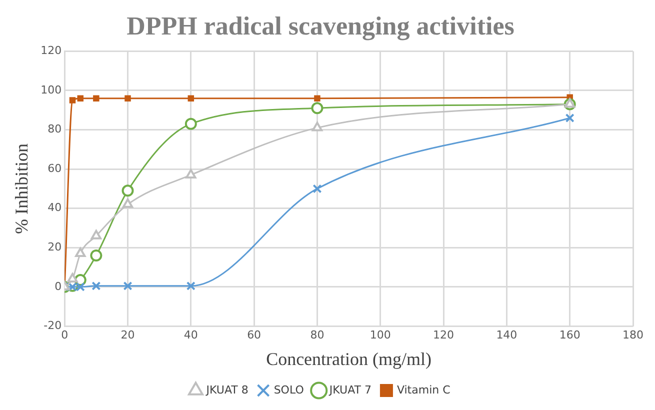 The width and height of the screenshot is (655, 410). I want to click on chart-title: DPPH radical scavenging activities, so click(320, 25).